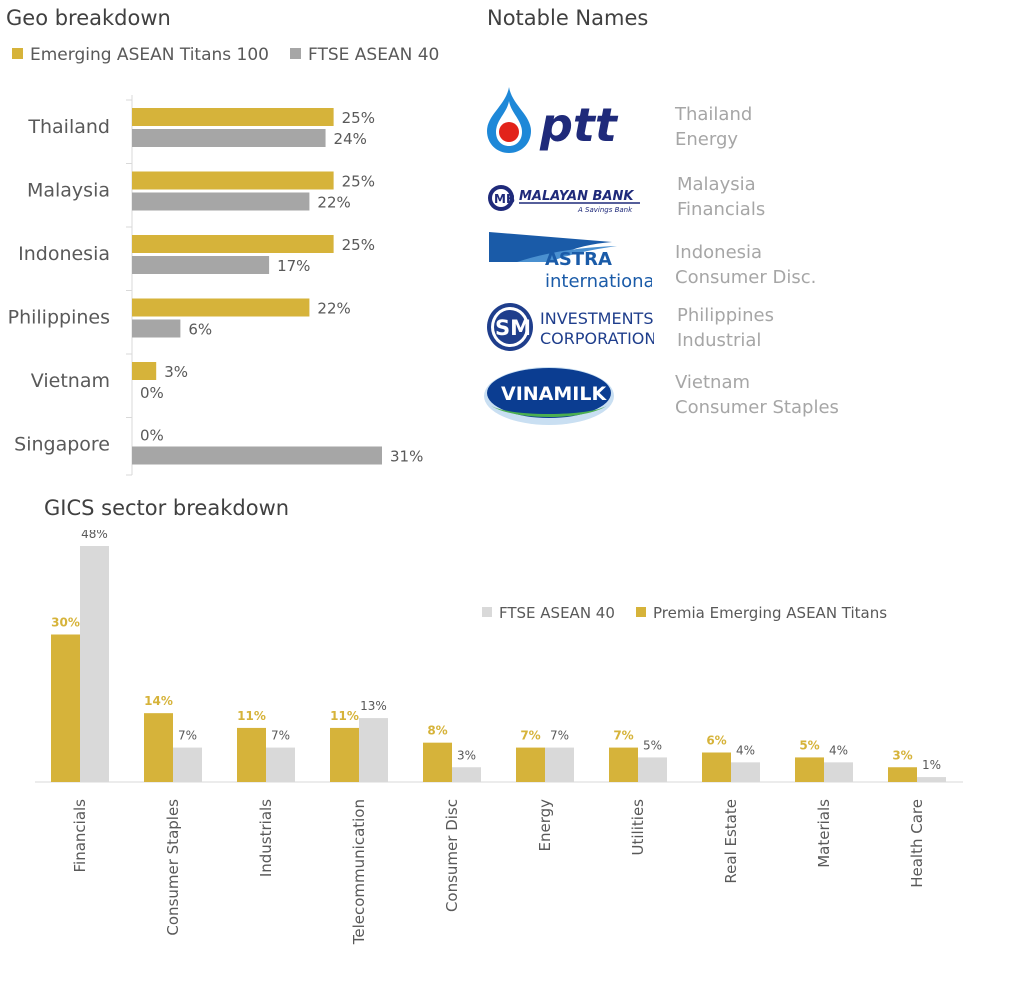  Describe the element at coordinates (487, 612) in the screenshot. I see `gics-legend-swatch-ftse` at that location.